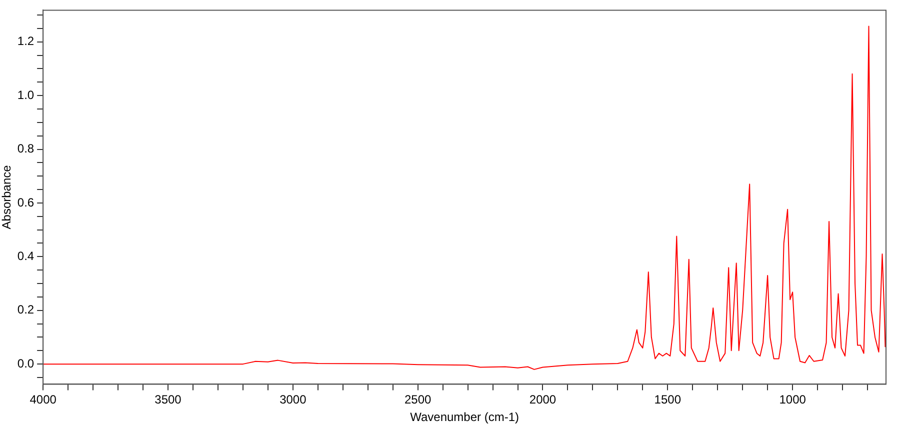 Image resolution: width=900 pixels, height=425 pixels. What do you see at coordinates (293, 399) in the screenshot?
I see `x-tick-label: 3000` at bounding box center [293, 399].